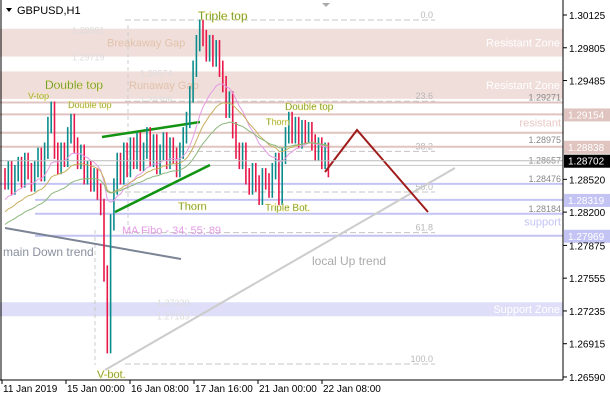 This screenshot has height=400, width=610. What do you see at coordinates (587, 378) in the screenshot?
I see `y-tick-label: 1.26590` at bounding box center [587, 378].